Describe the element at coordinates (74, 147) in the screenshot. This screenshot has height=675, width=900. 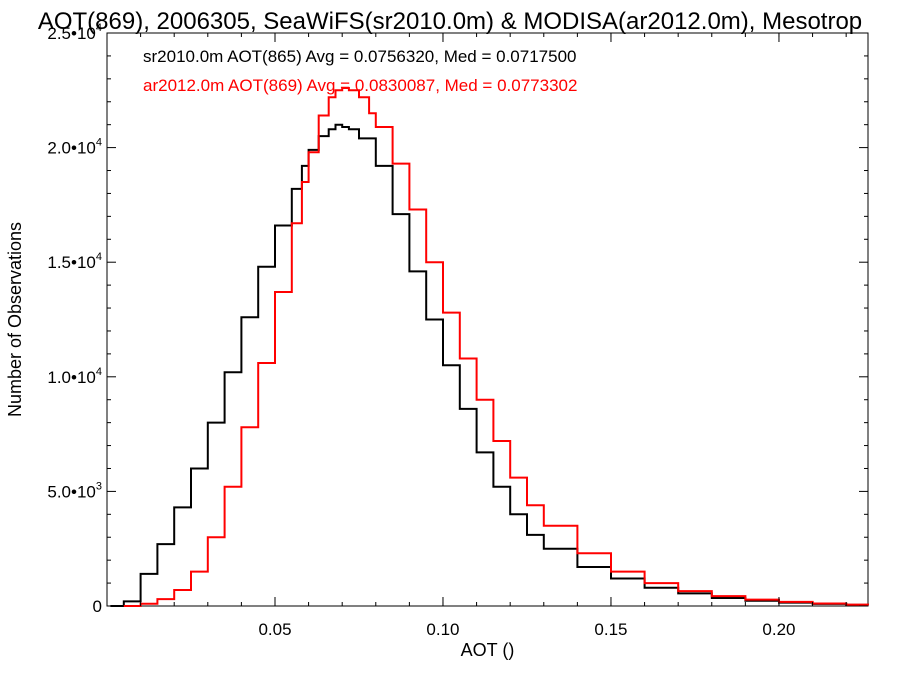
I see `y-tick-label: 2.0•104` at that location.